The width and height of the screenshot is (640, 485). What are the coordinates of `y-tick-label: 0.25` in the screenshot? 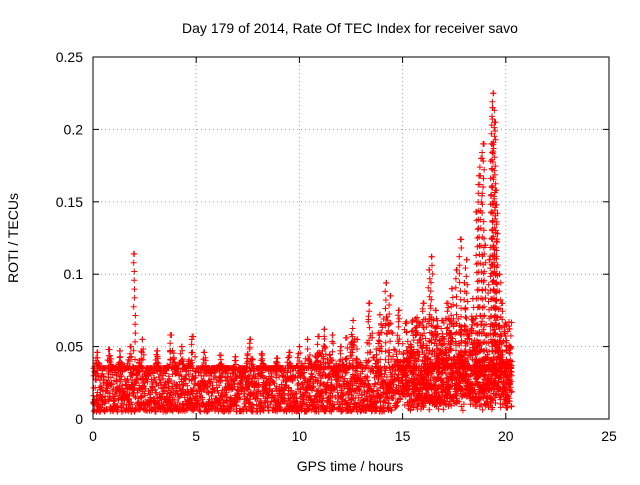 It's located at (69, 57).